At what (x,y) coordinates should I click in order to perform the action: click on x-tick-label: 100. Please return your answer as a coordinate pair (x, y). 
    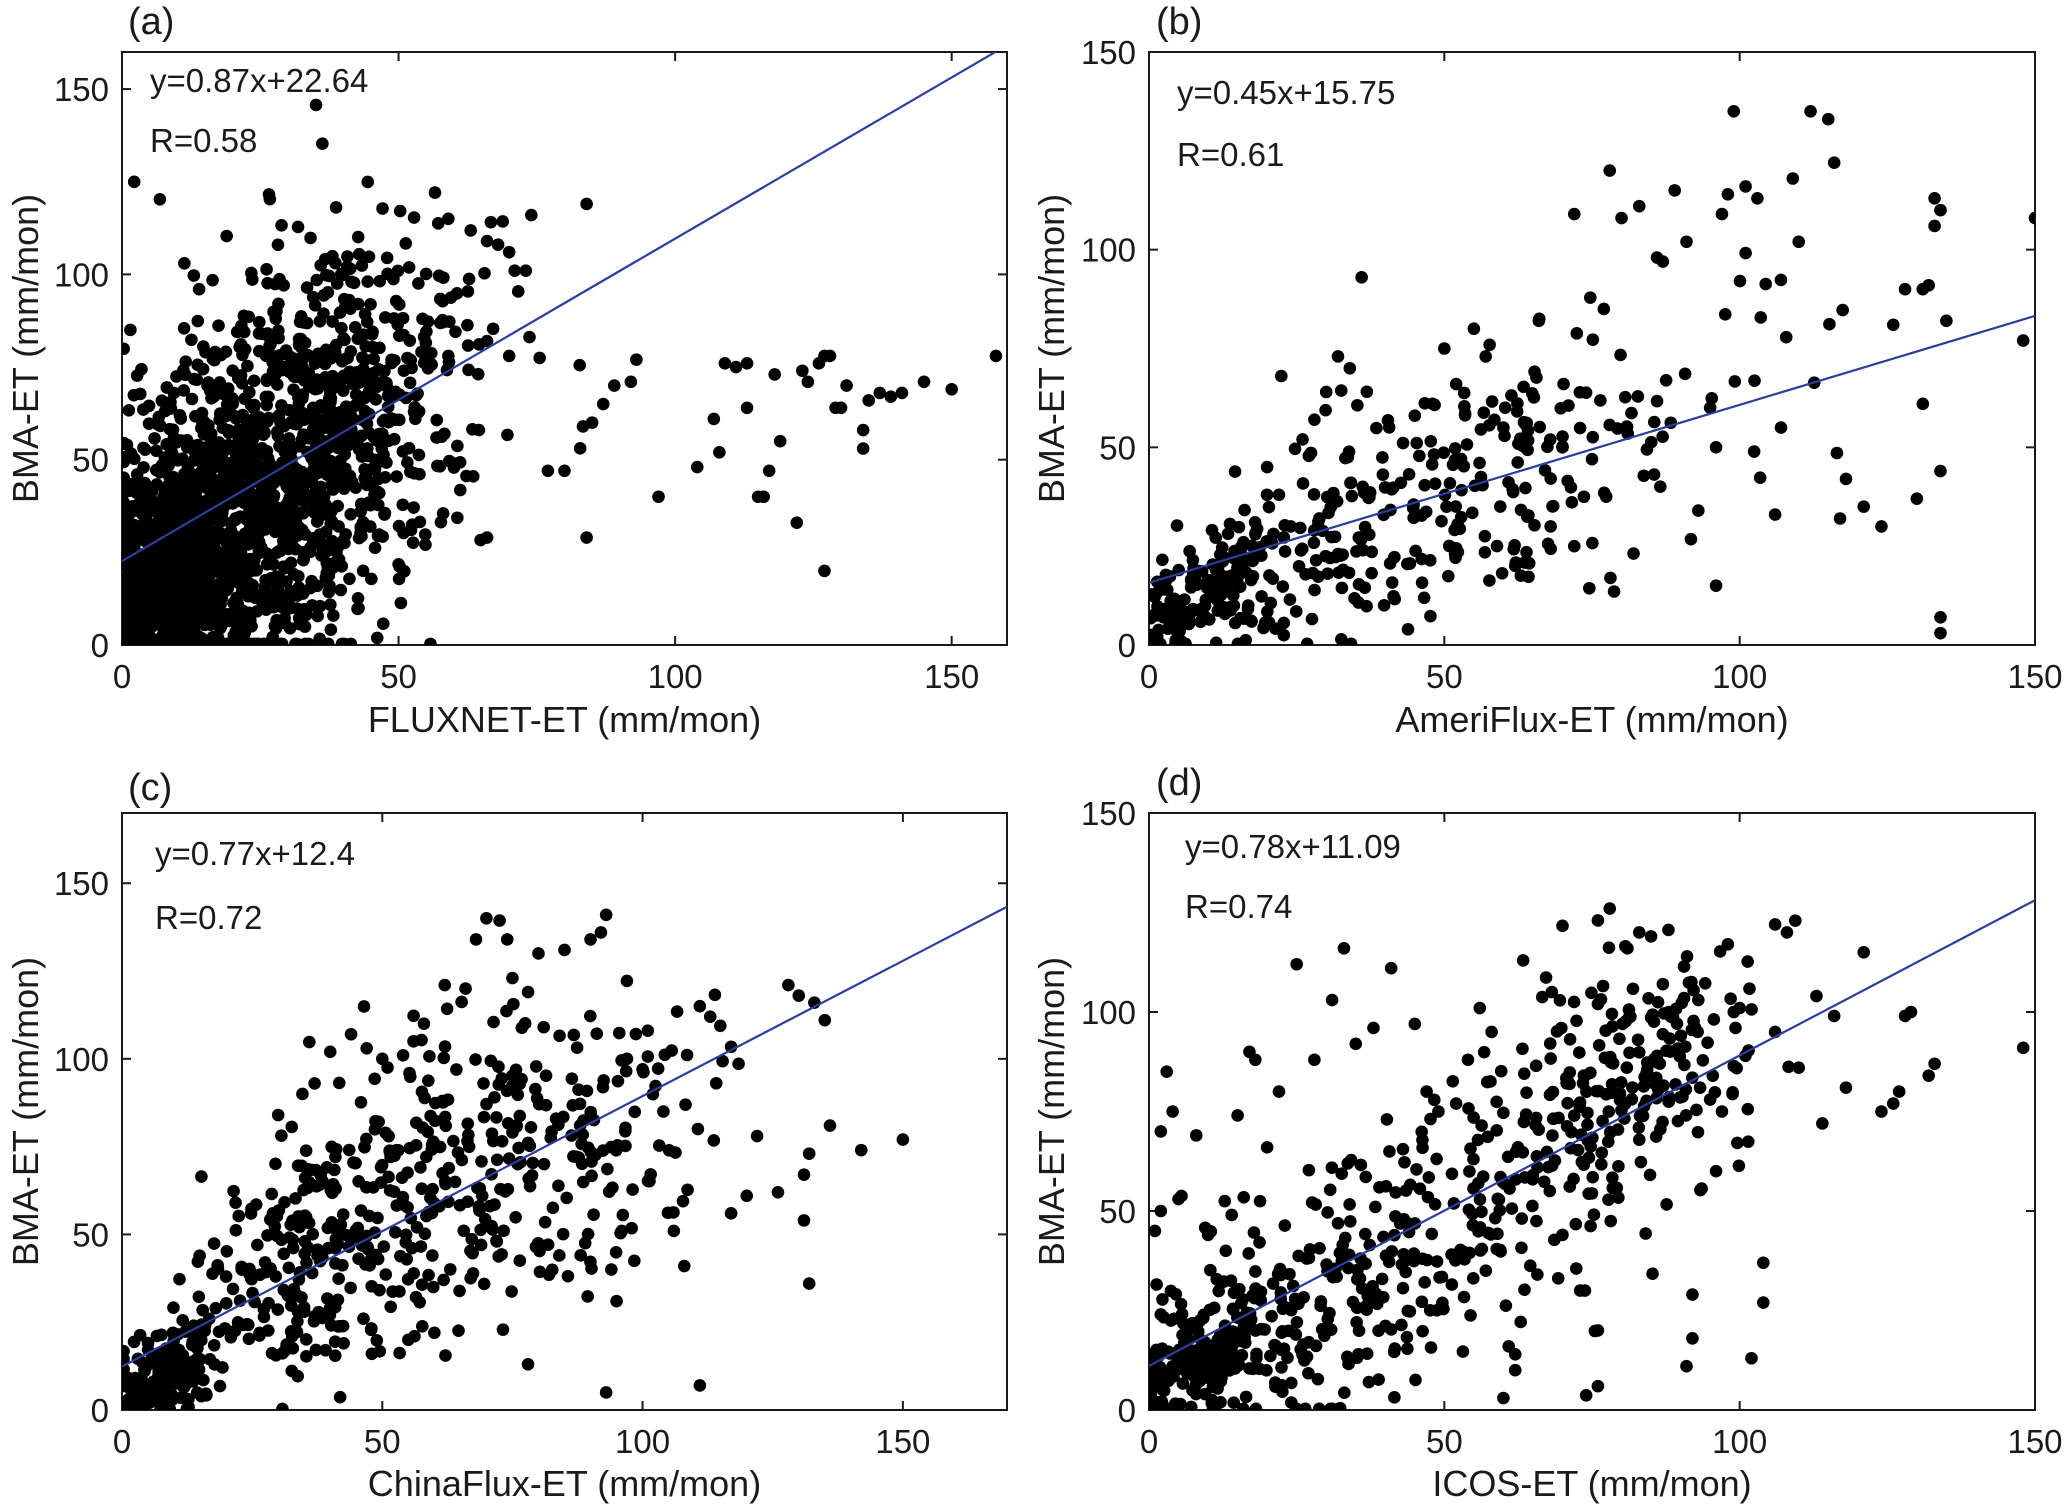
    Looking at the image, I should click on (675, 676).